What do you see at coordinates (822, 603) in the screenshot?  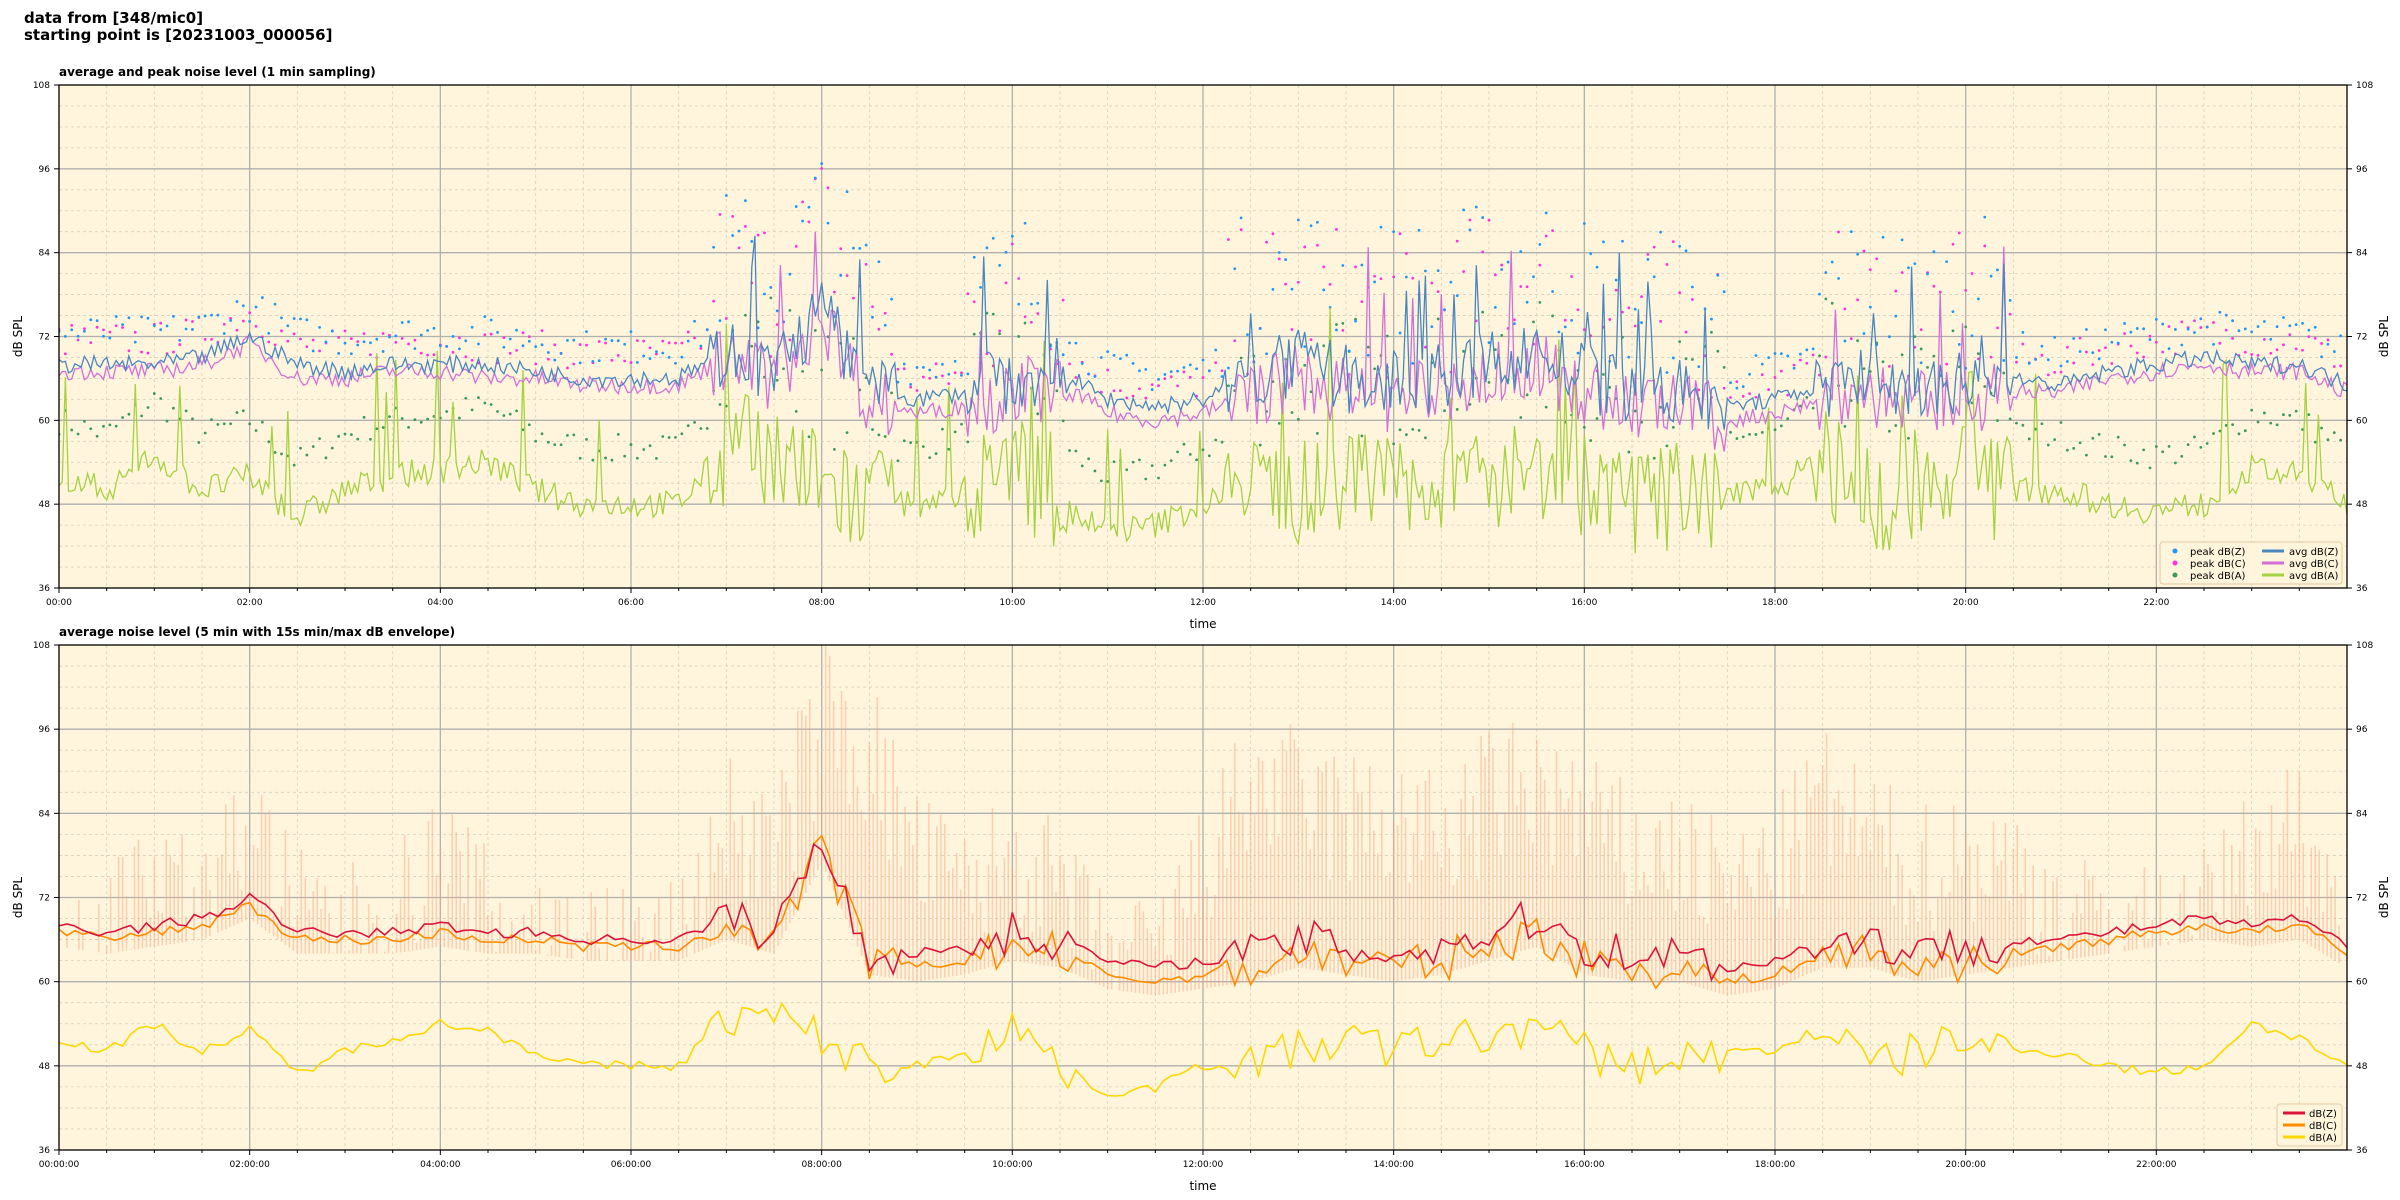 I see `x-tick-label: 08:00` at bounding box center [822, 603].